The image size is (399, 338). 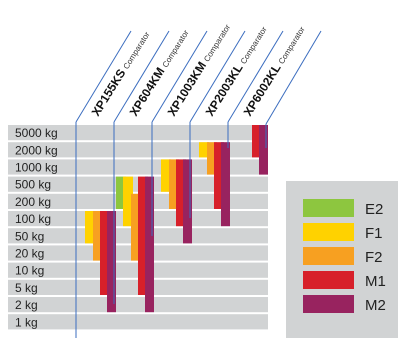 I want to click on y-tick-label: 1000 kg, so click(x=36, y=168).